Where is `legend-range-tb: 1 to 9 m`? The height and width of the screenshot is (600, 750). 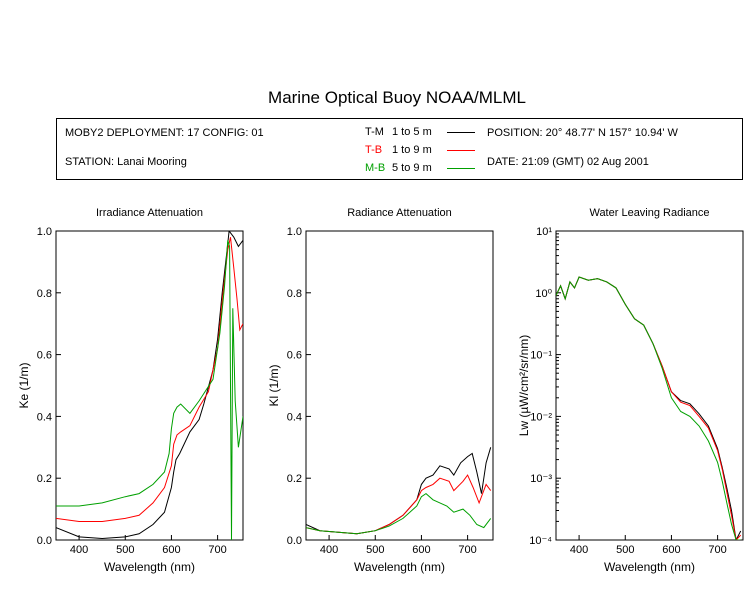
legend-range-tb: 1 to 9 m is located at coordinates (412, 150).